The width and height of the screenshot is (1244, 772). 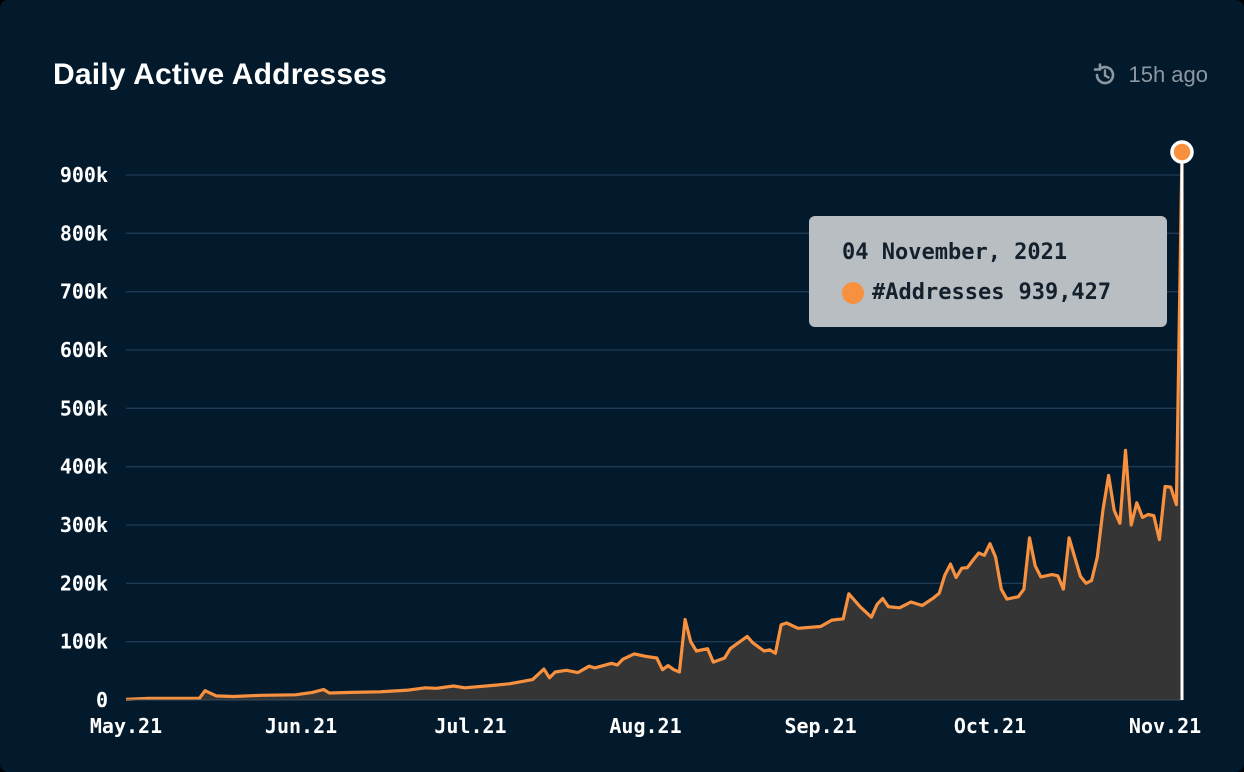 I want to click on y-tick-label: 500k, so click(x=84, y=408).